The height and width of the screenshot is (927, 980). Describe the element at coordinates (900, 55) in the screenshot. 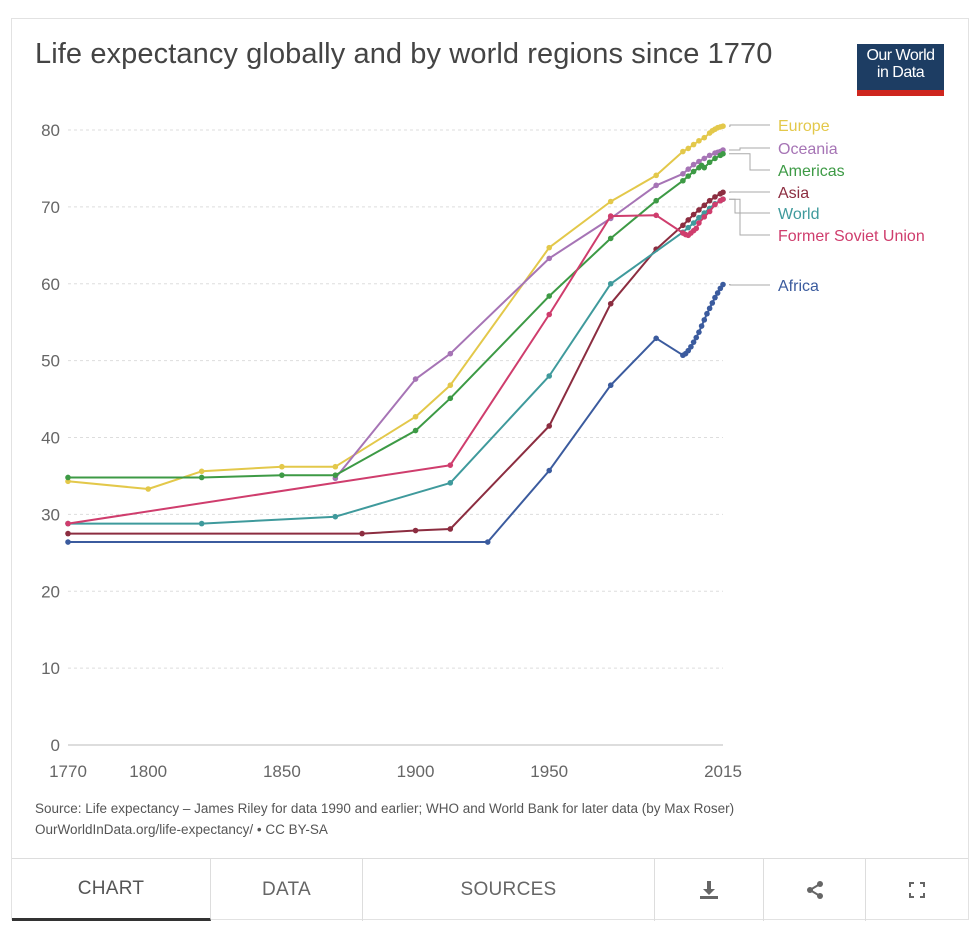

I see `logo-line1: Our World` at that location.